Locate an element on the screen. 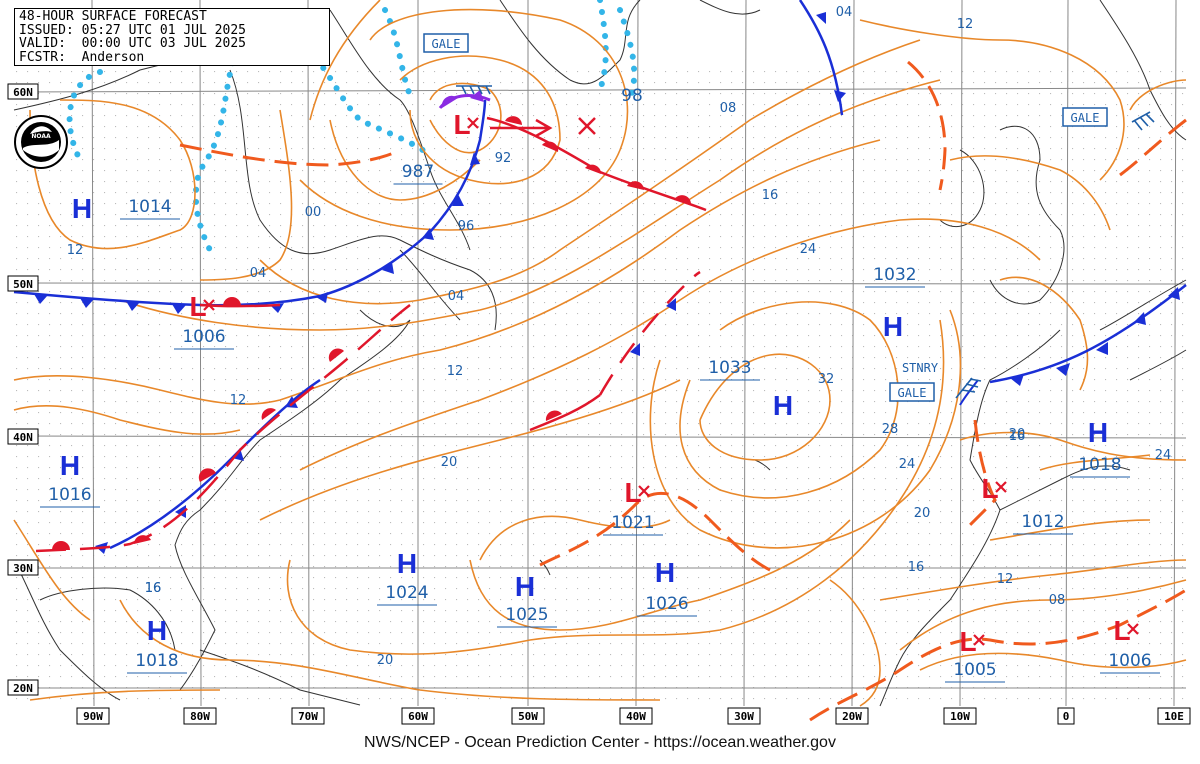  lat-label-30N: 30N is located at coordinates (23, 567).